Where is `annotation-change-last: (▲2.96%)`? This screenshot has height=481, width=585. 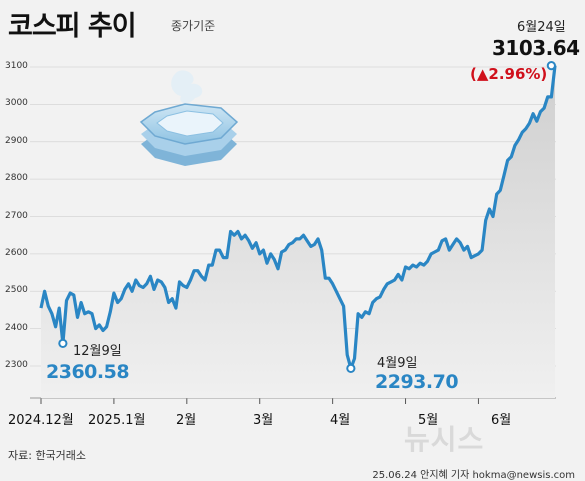
annotation-change-last: (▲2.96%) is located at coordinates (509, 74).